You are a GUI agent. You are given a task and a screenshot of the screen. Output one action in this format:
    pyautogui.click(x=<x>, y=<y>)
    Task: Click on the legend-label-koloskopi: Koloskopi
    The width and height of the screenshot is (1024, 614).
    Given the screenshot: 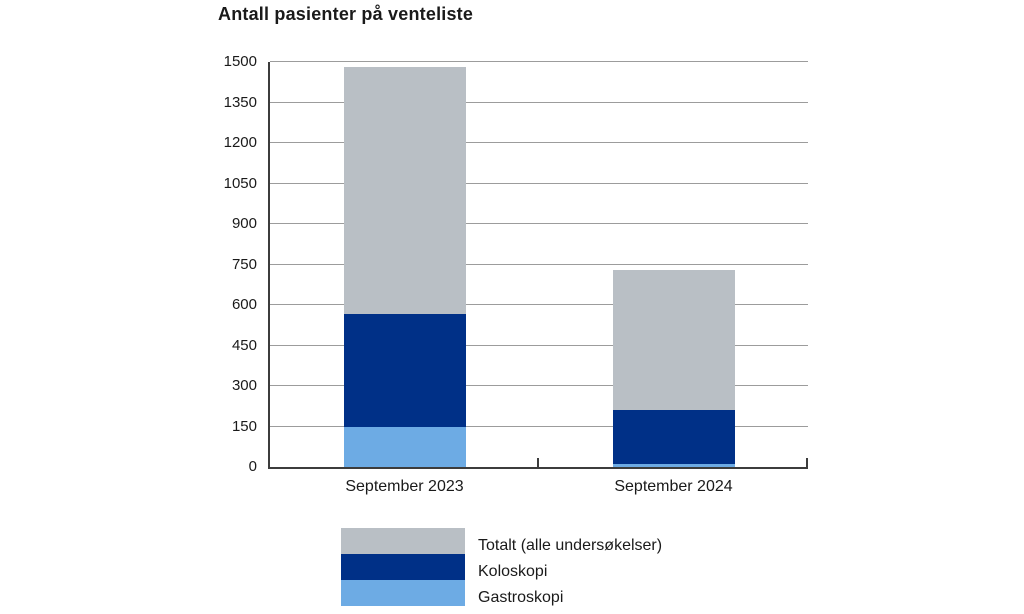 What is the action you would take?
    pyautogui.click(x=513, y=571)
    